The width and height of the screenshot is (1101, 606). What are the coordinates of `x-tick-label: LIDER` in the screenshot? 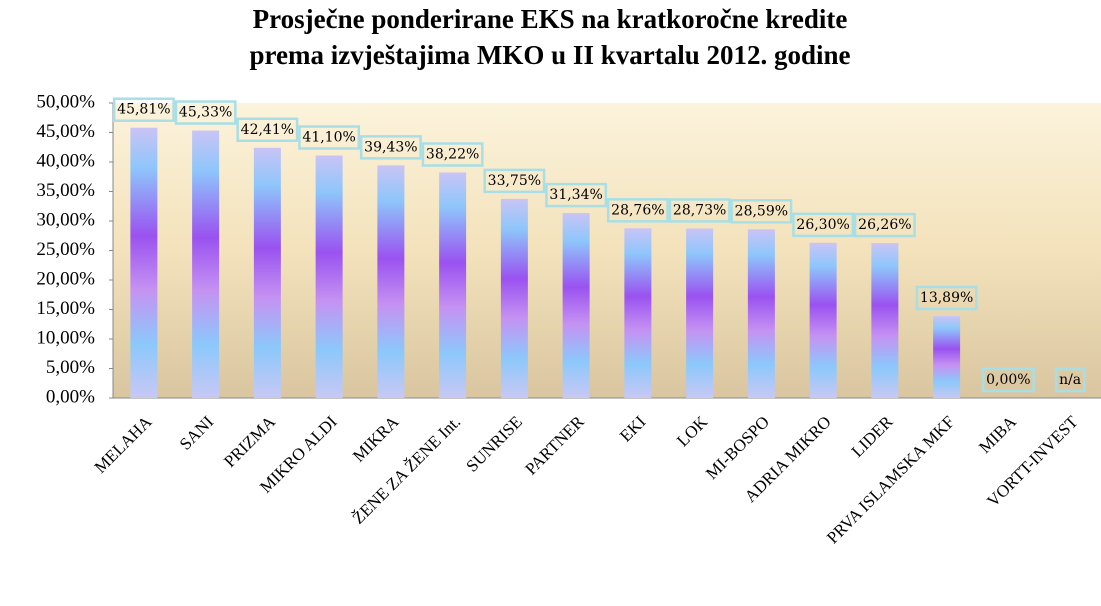 It's located at (872, 436).